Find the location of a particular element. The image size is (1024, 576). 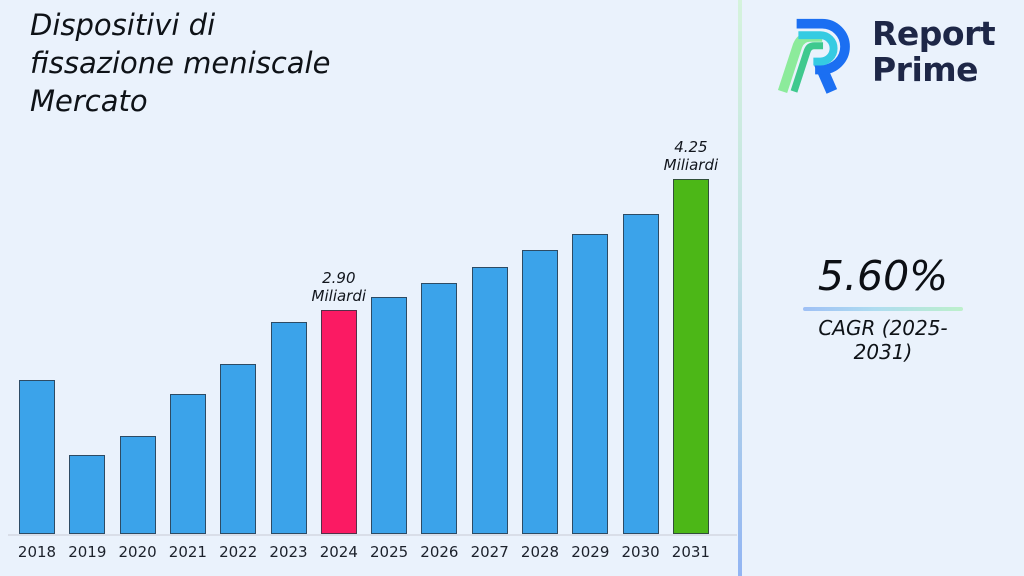

brand-name-line2: Prime is located at coordinates (925, 69).